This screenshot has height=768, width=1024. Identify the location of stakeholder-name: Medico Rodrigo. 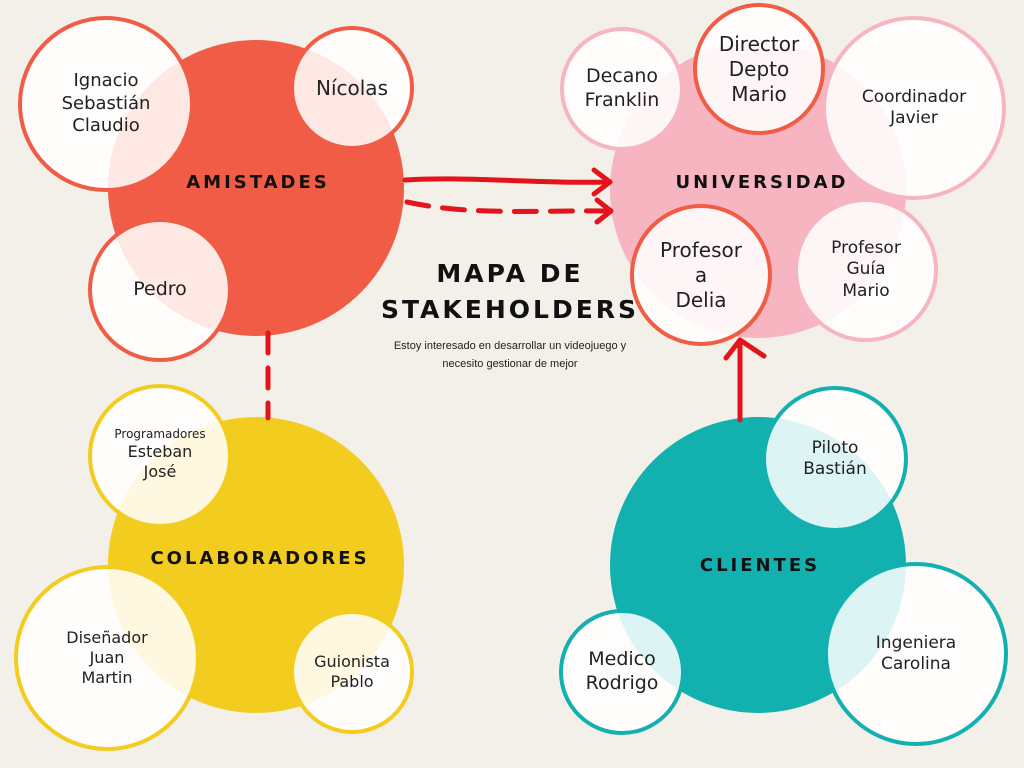
(622, 671).